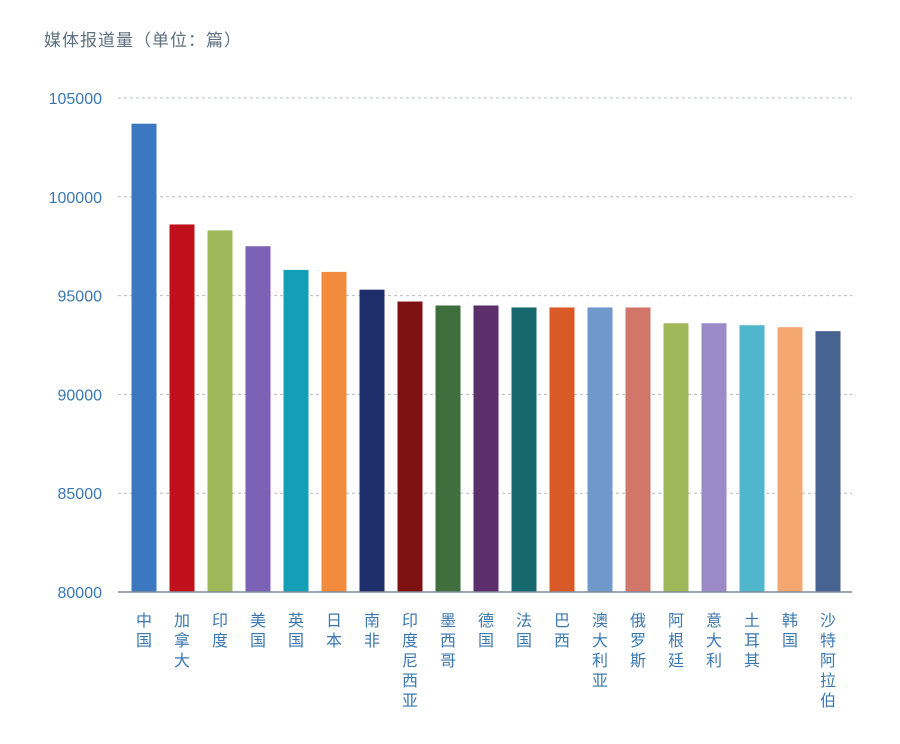 The width and height of the screenshot is (900, 744). Describe the element at coordinates (524, 630) in the screenshot. I see `x-tick-label: 法国` at that location.